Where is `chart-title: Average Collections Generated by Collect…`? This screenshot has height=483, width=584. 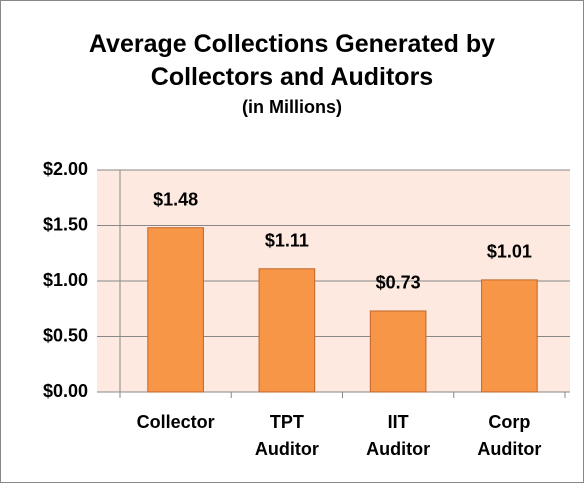
chart-title: Average Collections Generated by Collect… is located at coordinates (292, 60).